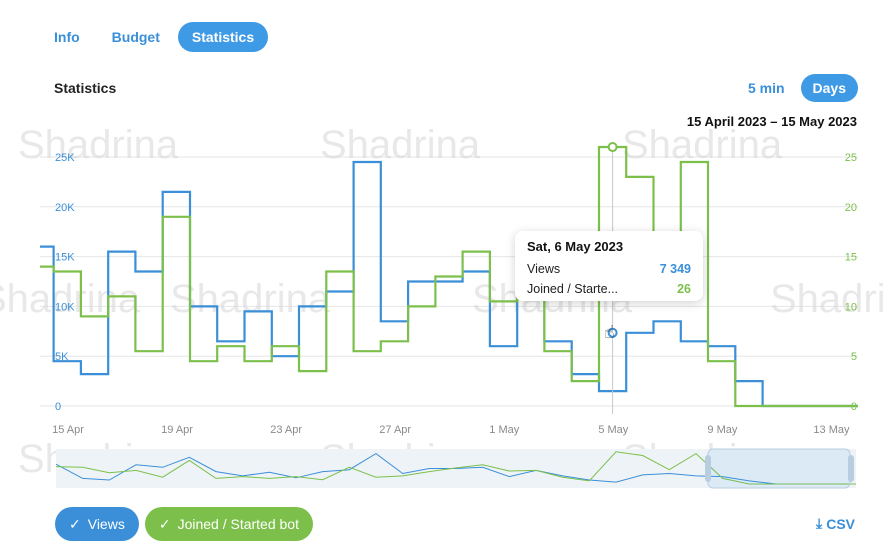 The width and height of the screenshot is (888, 551). I want to click on csv-download-button: ⤓ CSV, so click(835, 523).